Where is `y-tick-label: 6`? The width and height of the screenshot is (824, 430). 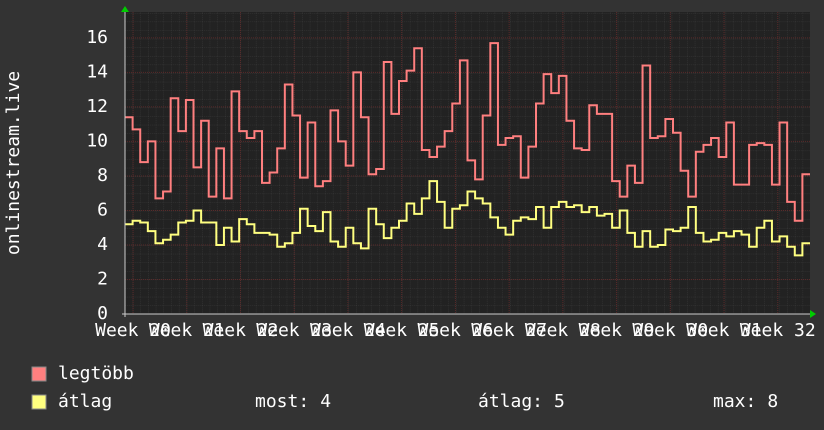 y-tick-label: 6 is located at coordinates (102, 209).